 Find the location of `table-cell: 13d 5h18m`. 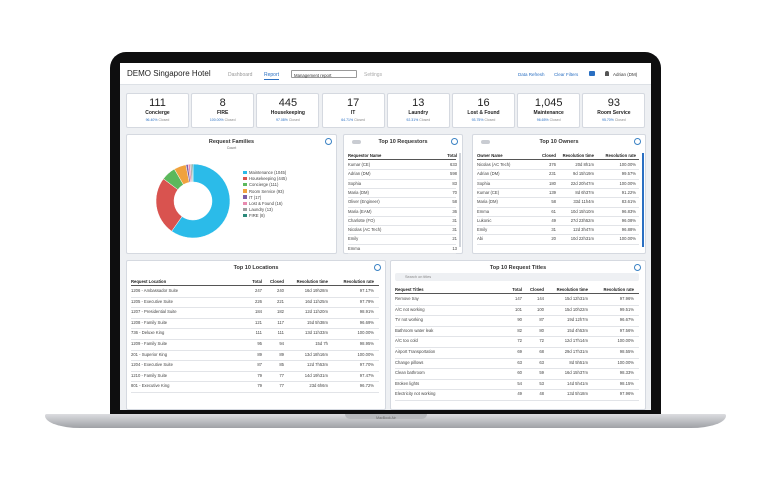

table-cell: 13d 5h18m is located at coordinates (577, 394).